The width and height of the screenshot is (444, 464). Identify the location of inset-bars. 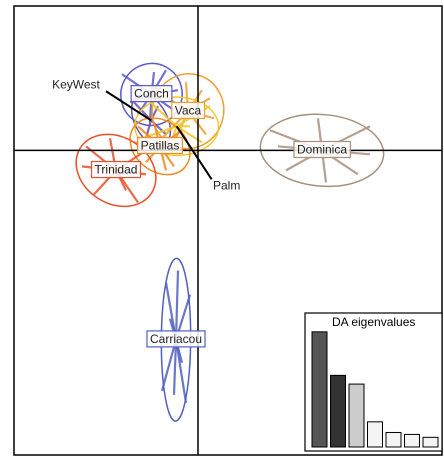
(375, 389).